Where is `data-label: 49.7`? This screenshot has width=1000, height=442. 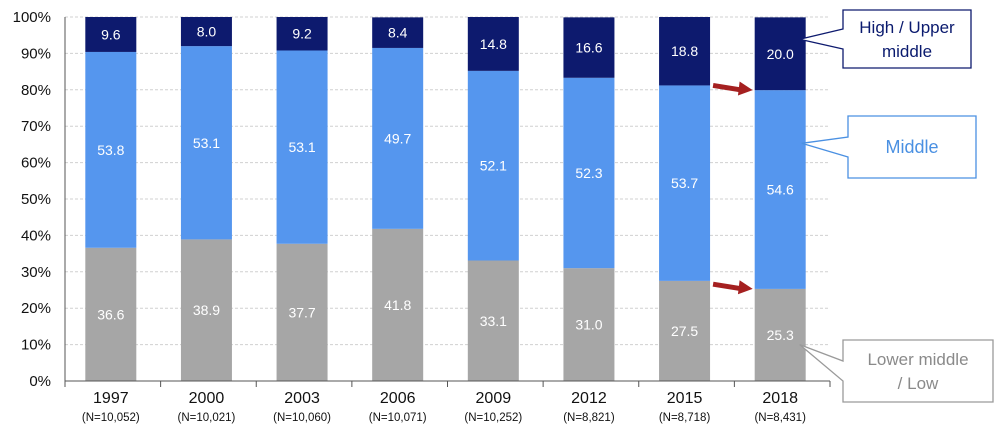
data-label: 49.7 is located at coordinates (397, 138).